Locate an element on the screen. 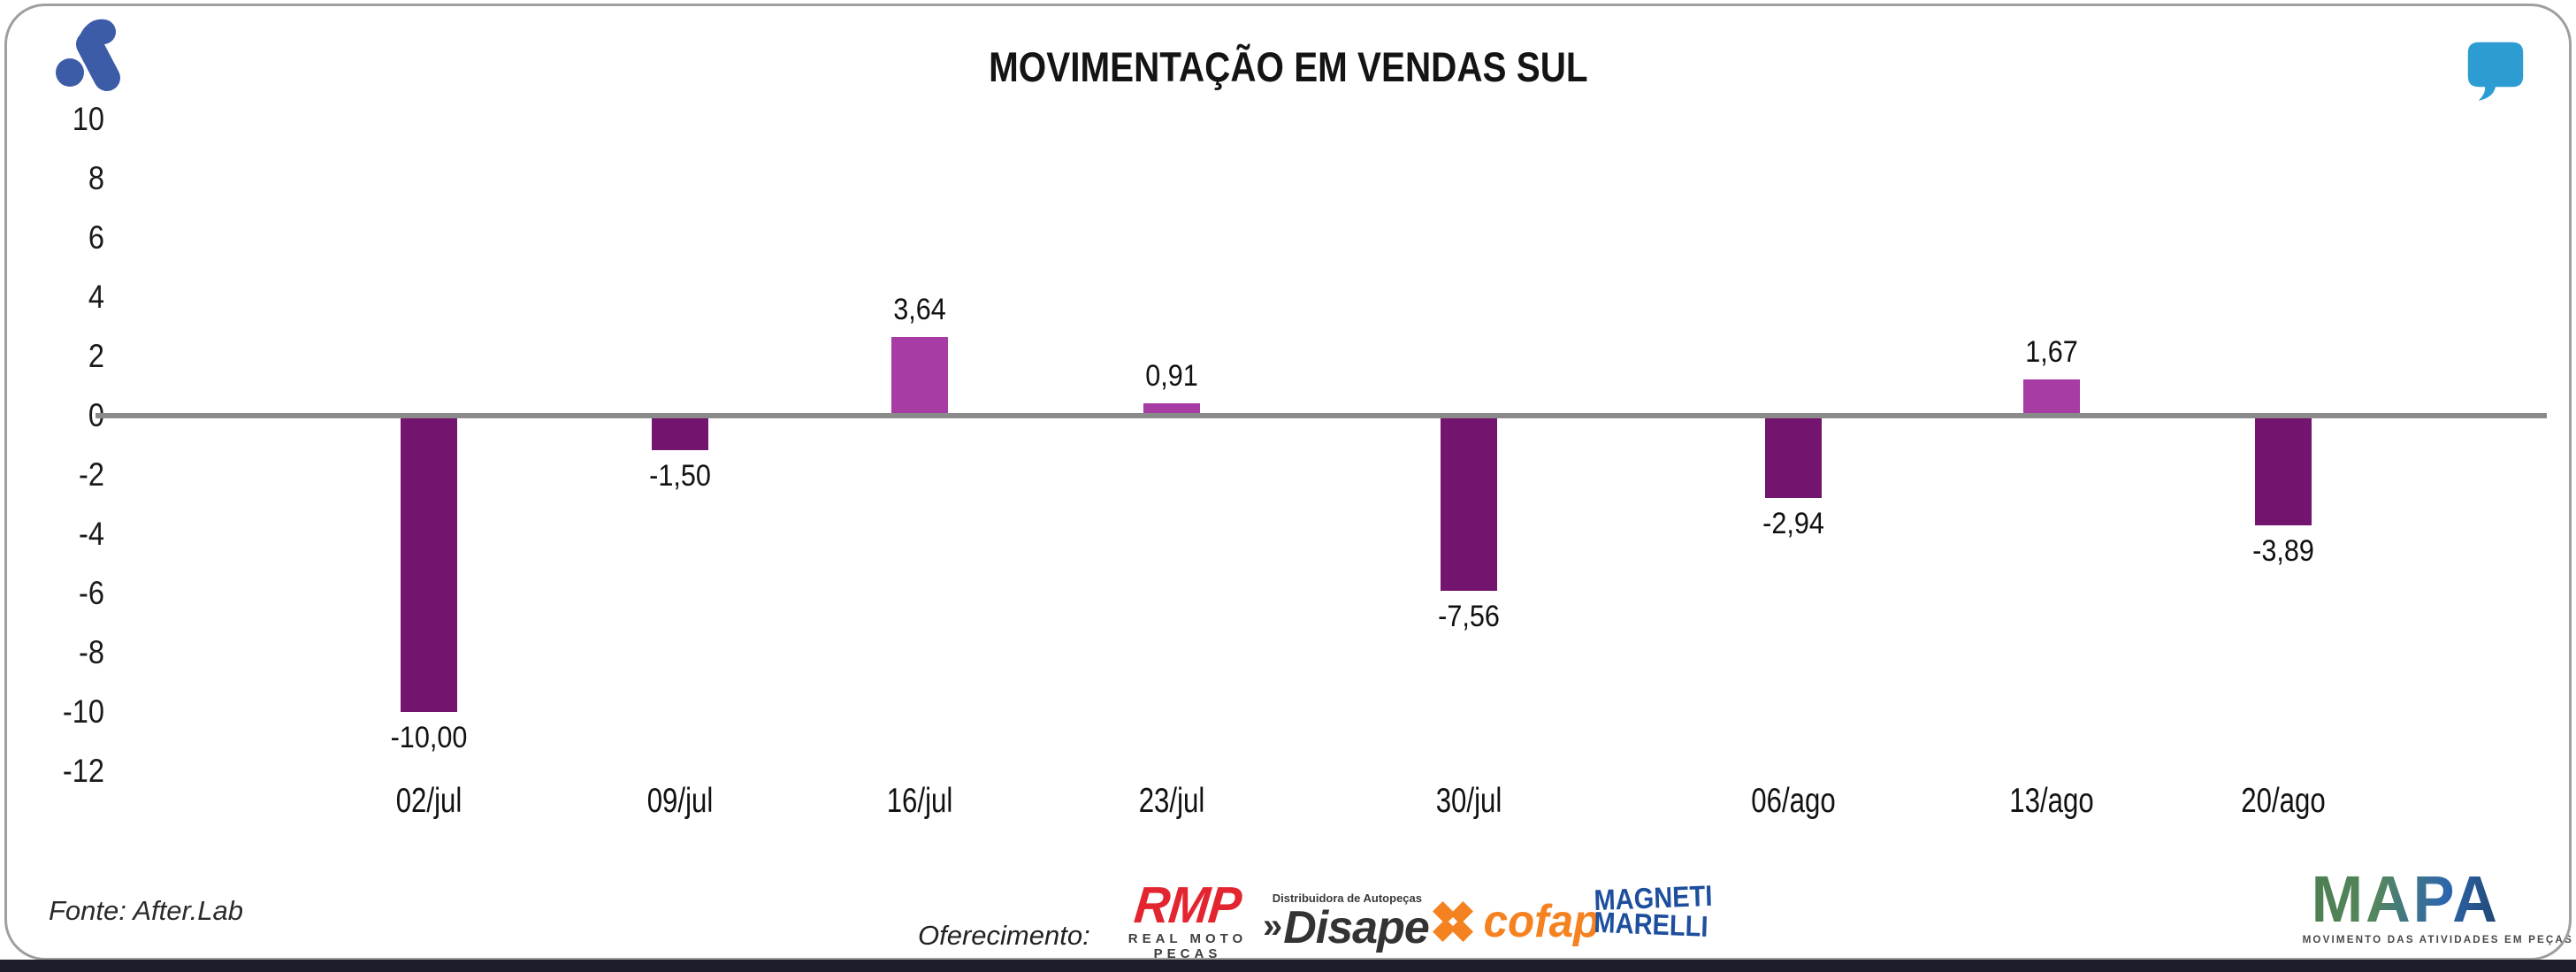 This screenshot has height=972, width=2576. x-axis-category-label: 16/jul is located at coordinates (919, 801).